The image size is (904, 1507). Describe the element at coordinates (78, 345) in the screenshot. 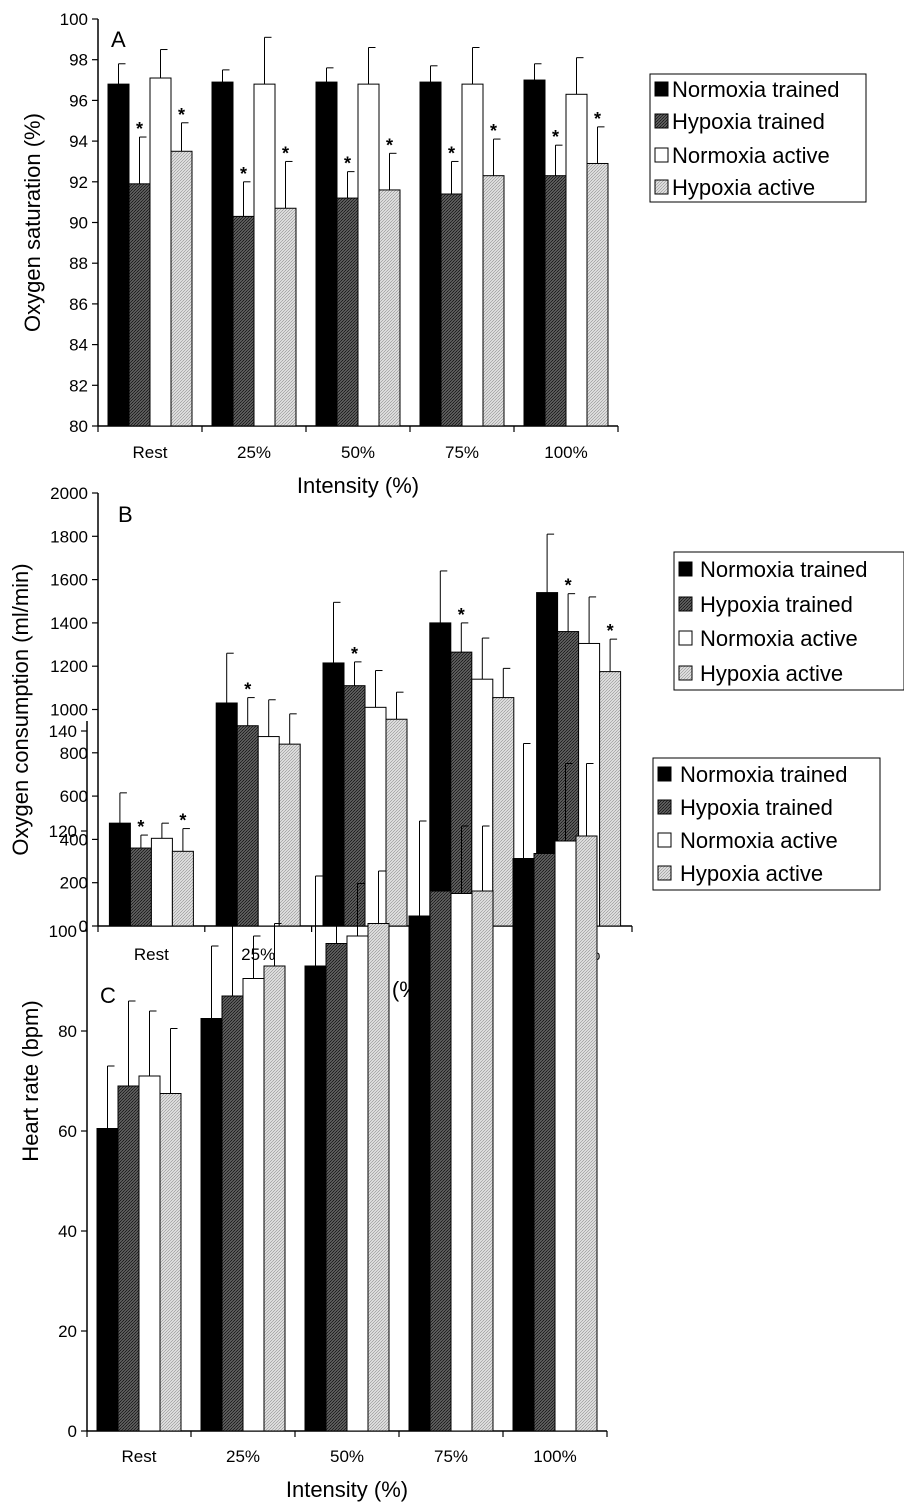

I see `y-tick-label: 84` at that location.